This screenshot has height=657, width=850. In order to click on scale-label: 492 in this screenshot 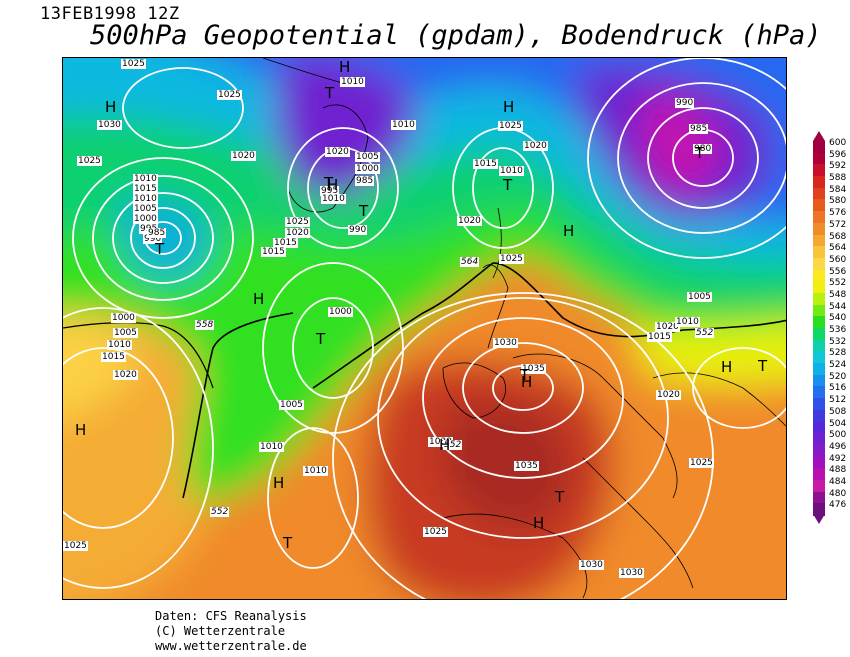, I will do `click(838, 458)`.